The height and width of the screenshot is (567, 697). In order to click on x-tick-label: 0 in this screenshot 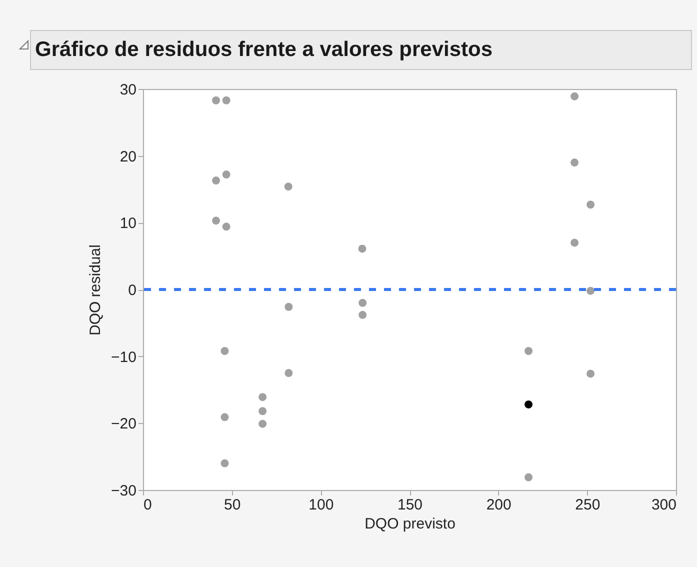, I will do `click(148, 505)`.